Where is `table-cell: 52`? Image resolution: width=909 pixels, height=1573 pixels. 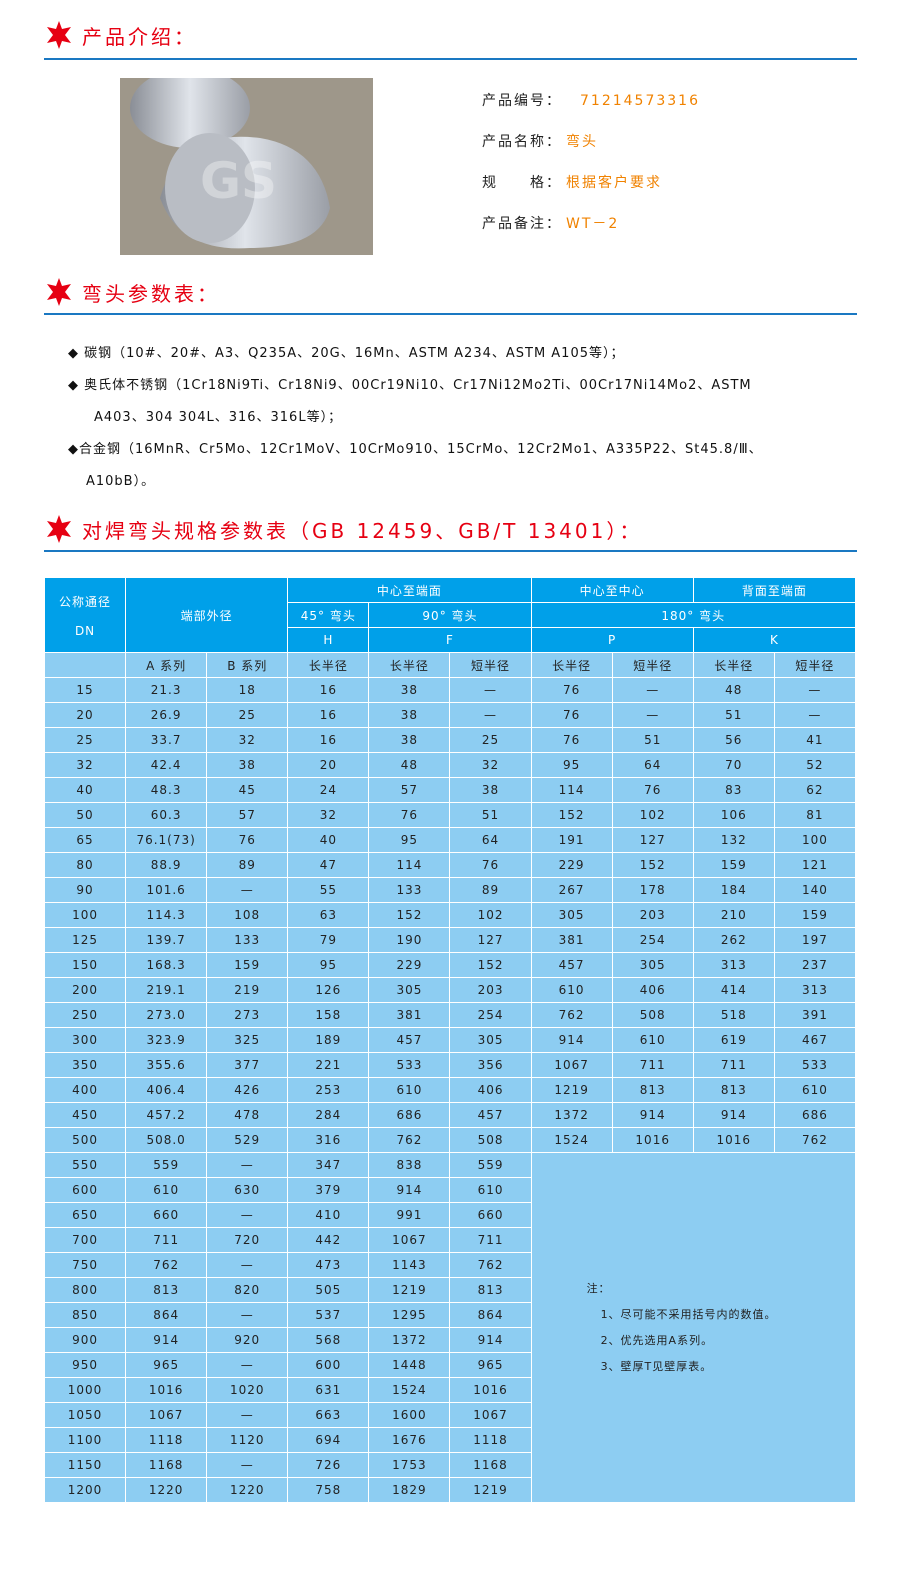
table-cell: 52 is located at coordinates (815, 765).